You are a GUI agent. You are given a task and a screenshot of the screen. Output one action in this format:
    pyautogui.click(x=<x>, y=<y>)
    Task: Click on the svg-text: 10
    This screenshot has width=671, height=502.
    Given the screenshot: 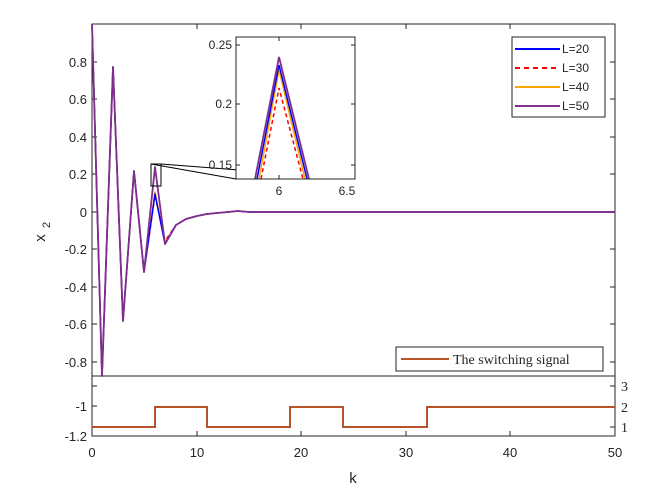 What is the action you would take?
    pyautogui.click(x=197, y=452)
    